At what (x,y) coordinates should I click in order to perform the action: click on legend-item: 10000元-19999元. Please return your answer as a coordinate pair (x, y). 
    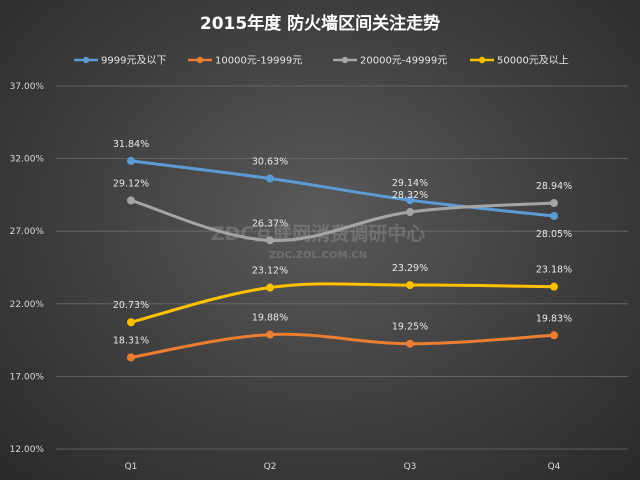
    Looking at the image, I should click on (245, 61).